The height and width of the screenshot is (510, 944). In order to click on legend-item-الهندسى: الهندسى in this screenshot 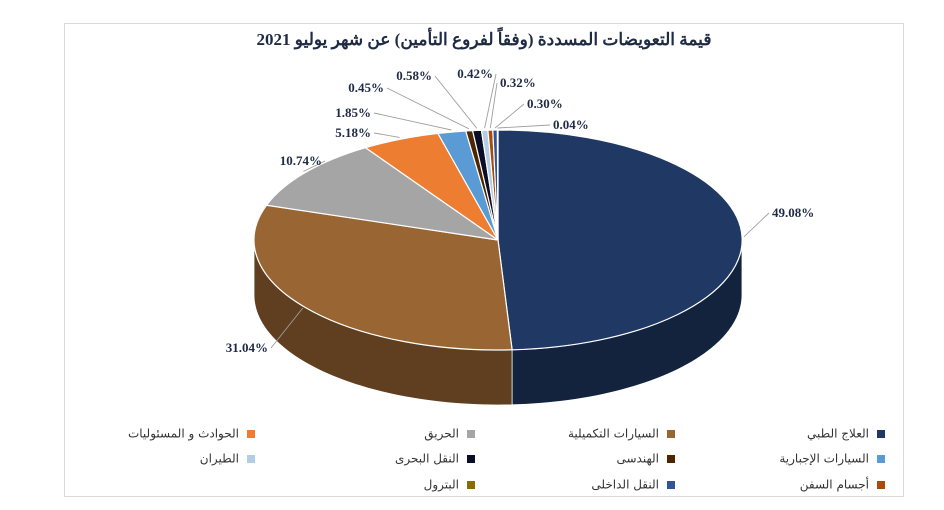, I will do `click(645, 458)`.